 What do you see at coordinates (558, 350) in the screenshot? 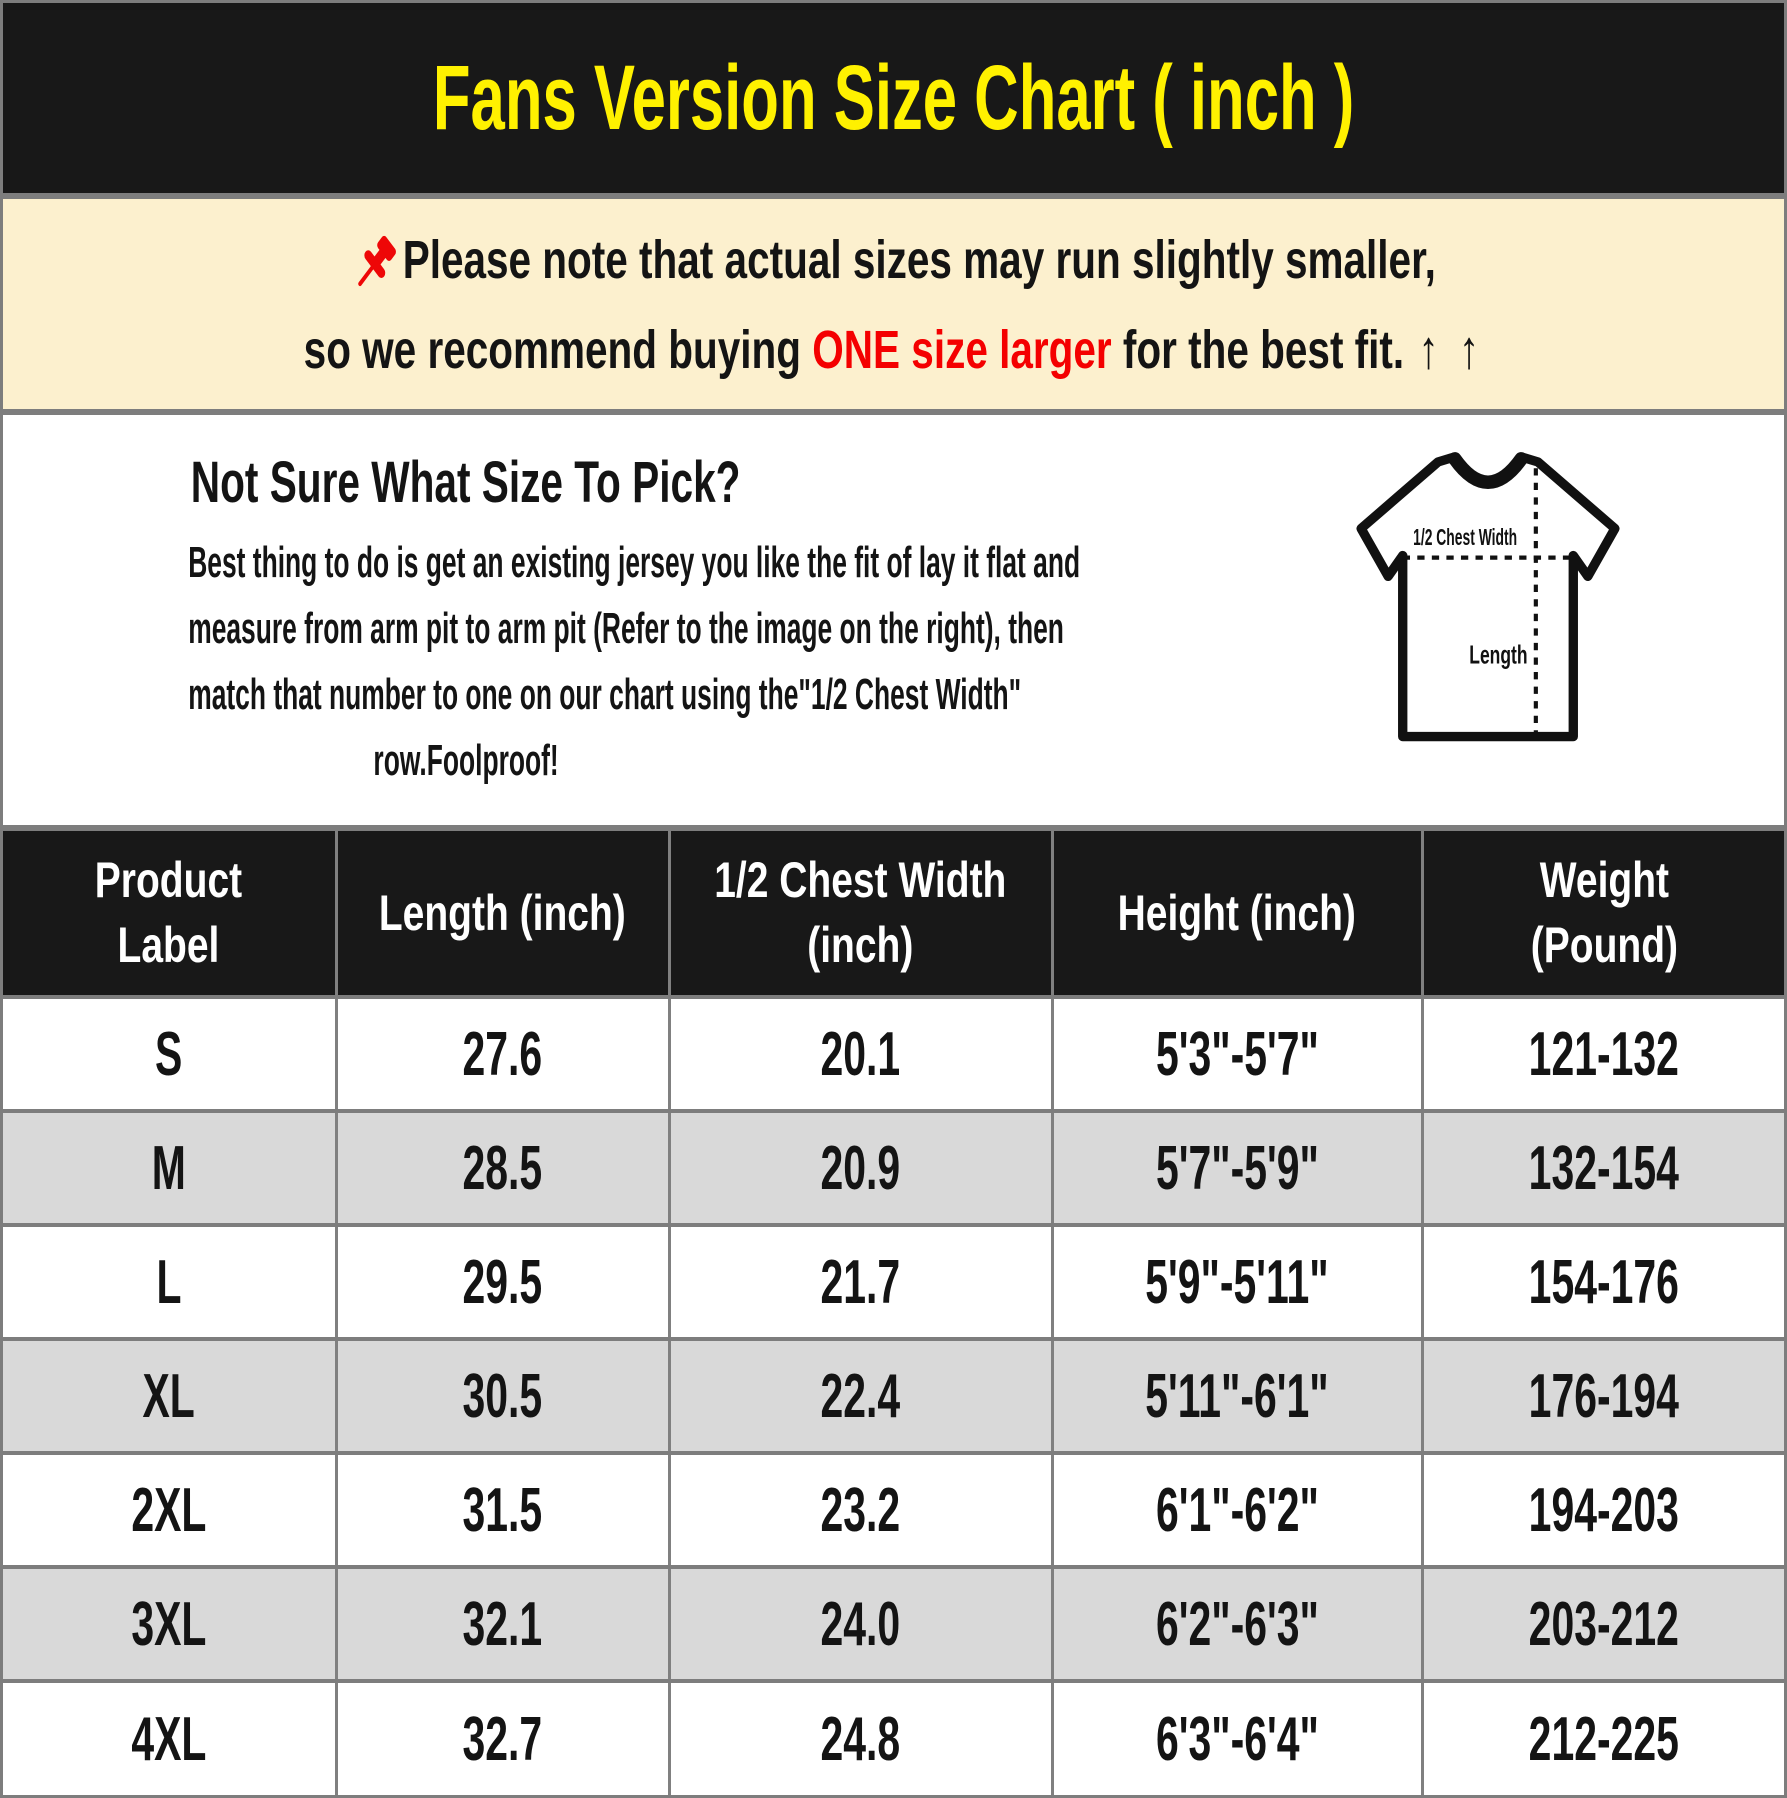
I see `notice-text-2a: so we recommend buying` at bounding box center [558, 350].